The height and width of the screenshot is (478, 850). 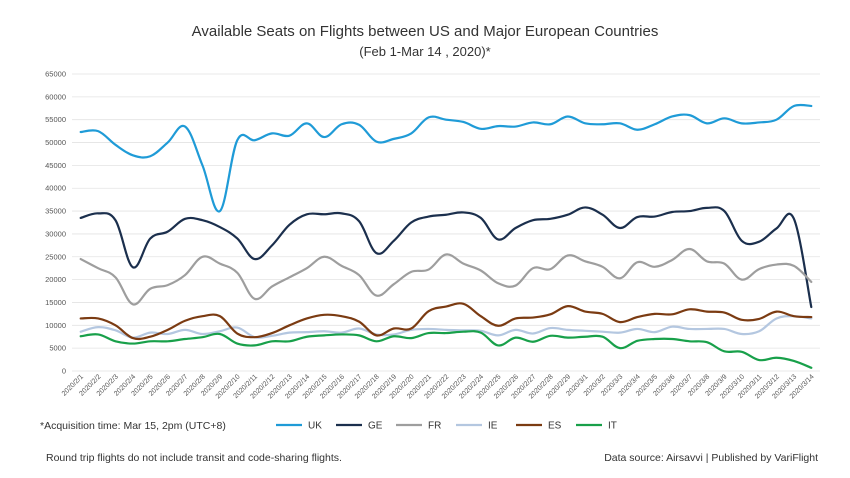 I want to click on legend: UK GE FR IE ES IT, so click(x=446, y=426).